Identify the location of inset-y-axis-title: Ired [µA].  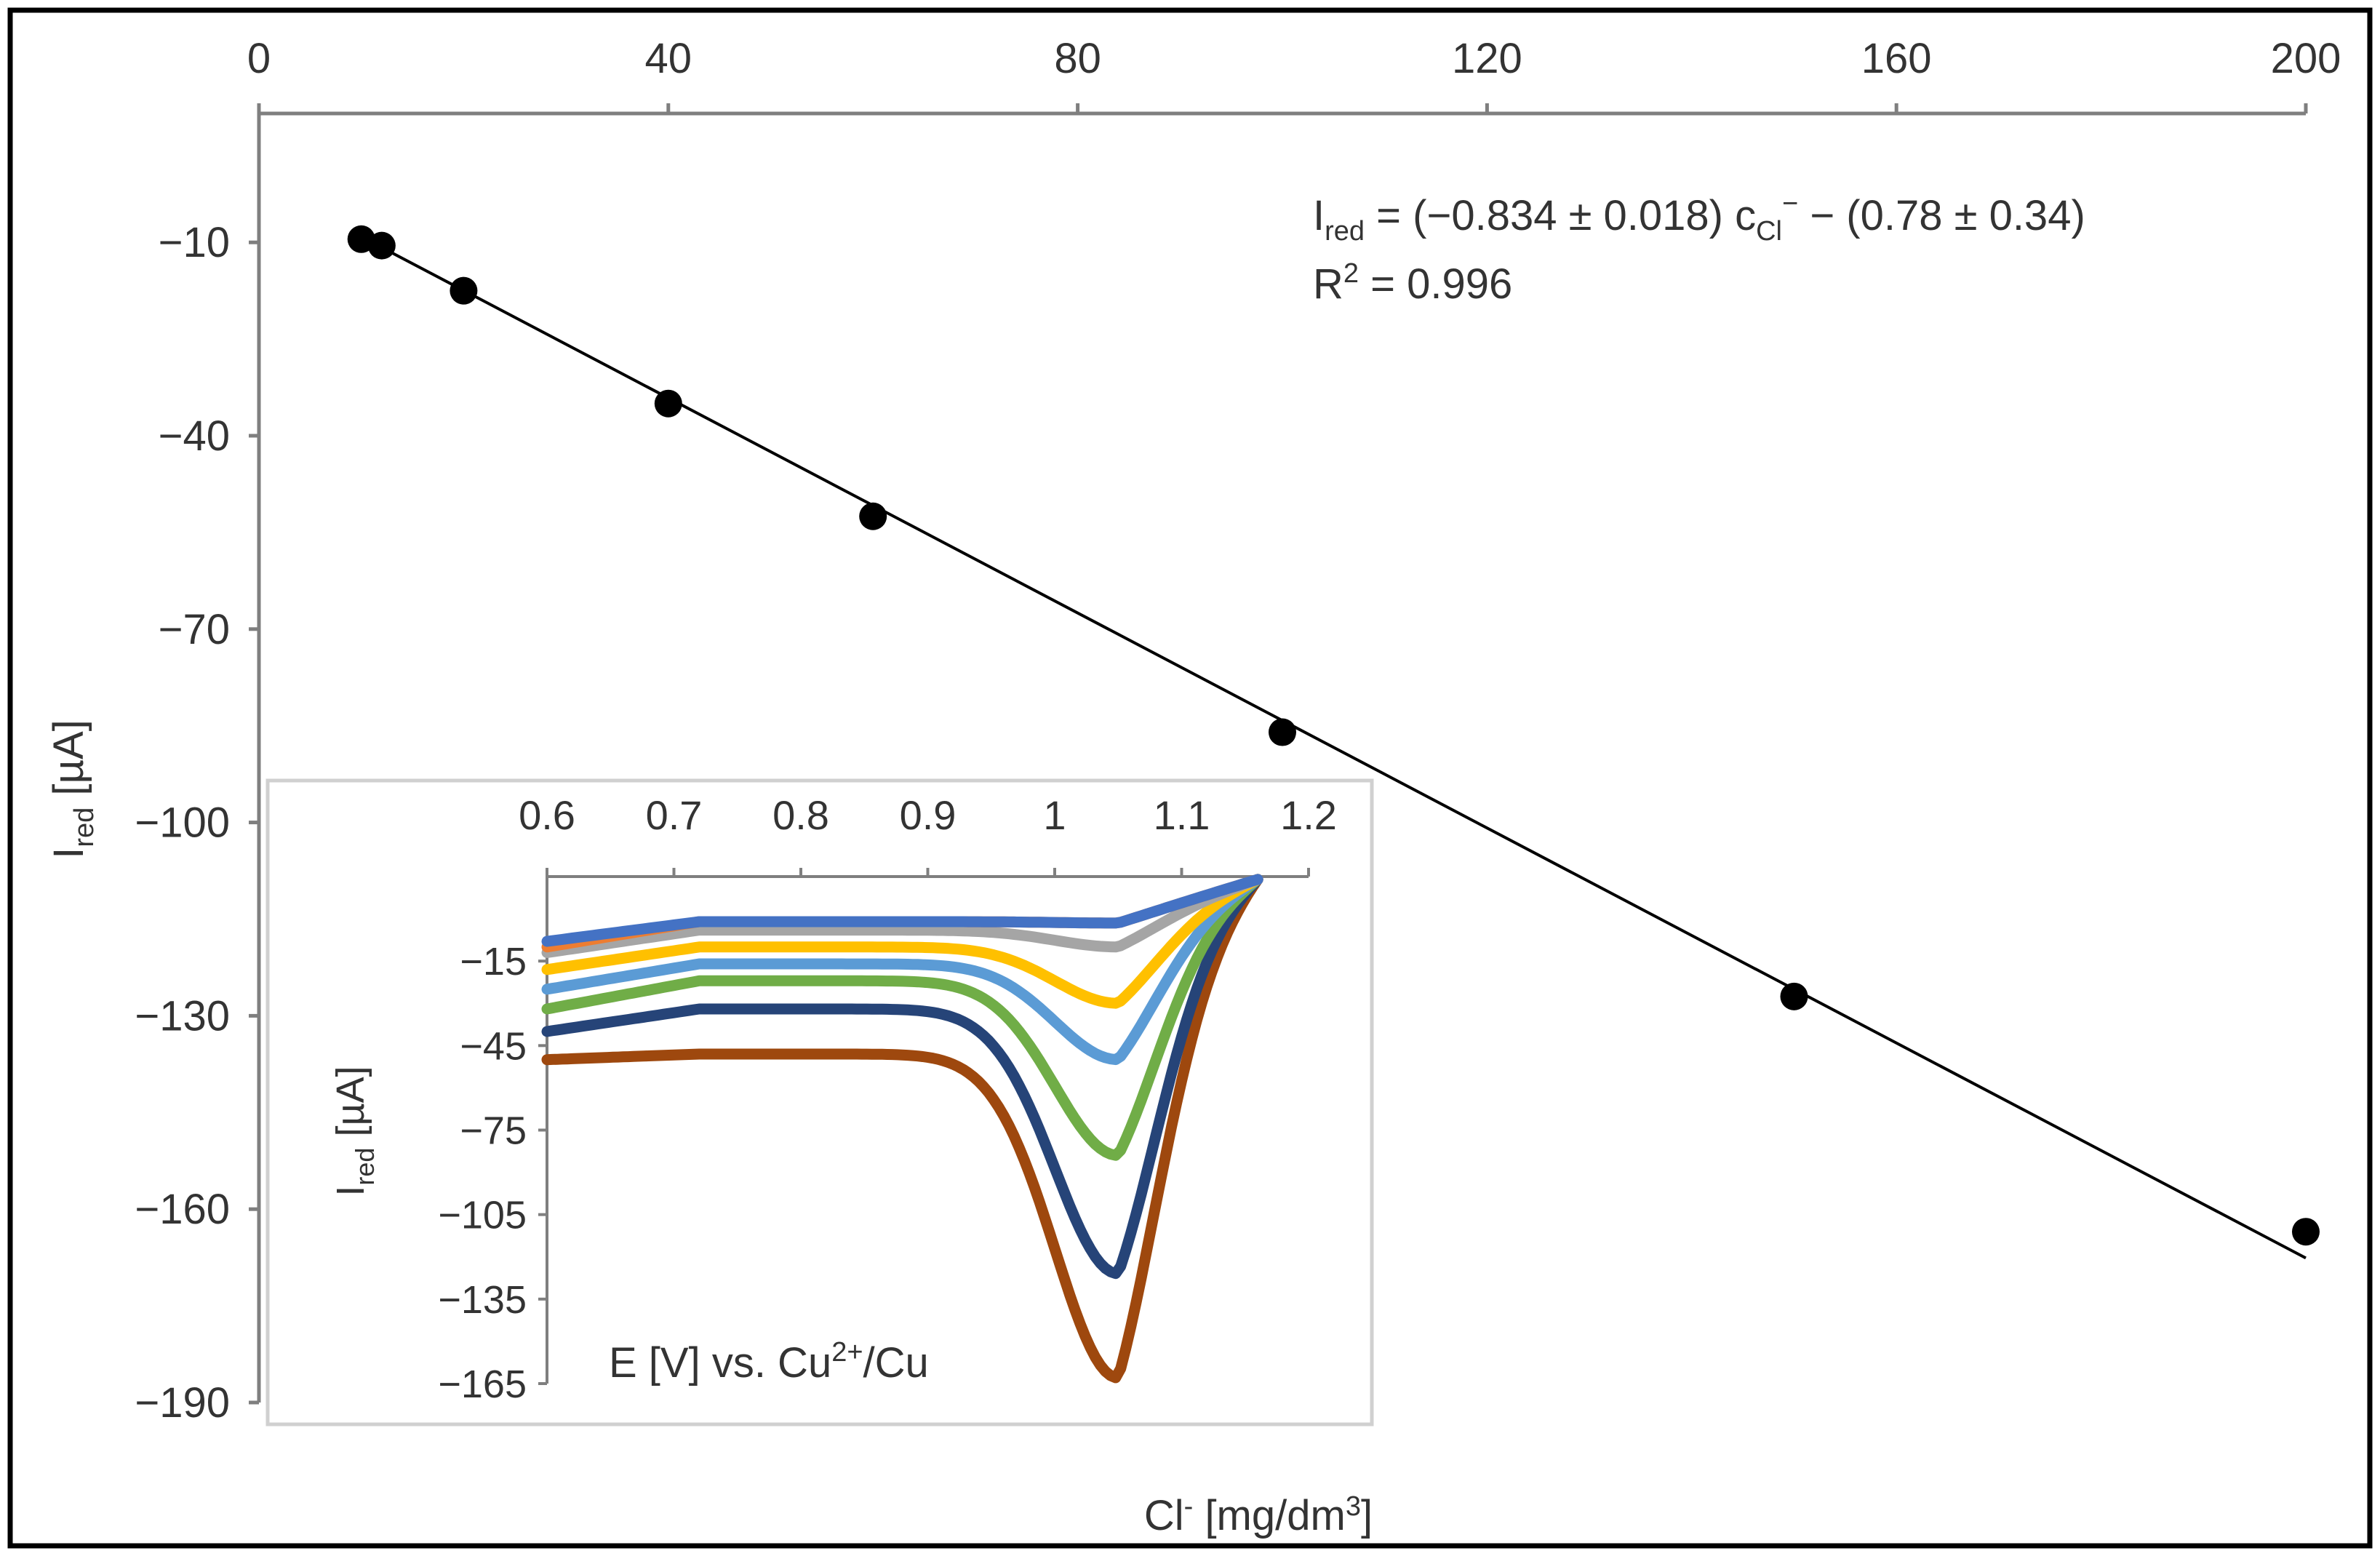
(354, 1131).